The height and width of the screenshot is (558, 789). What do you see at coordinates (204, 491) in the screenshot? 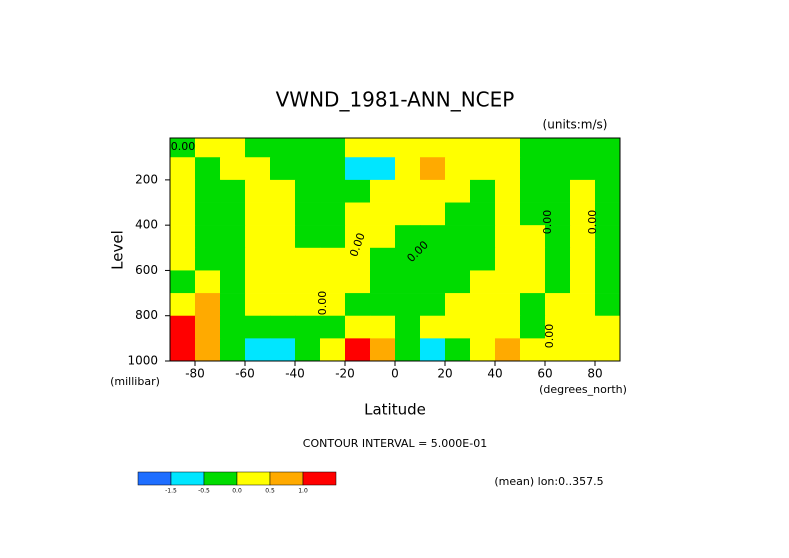
I see `colorbar-label: -0.5` at bounding box center [204, 491].